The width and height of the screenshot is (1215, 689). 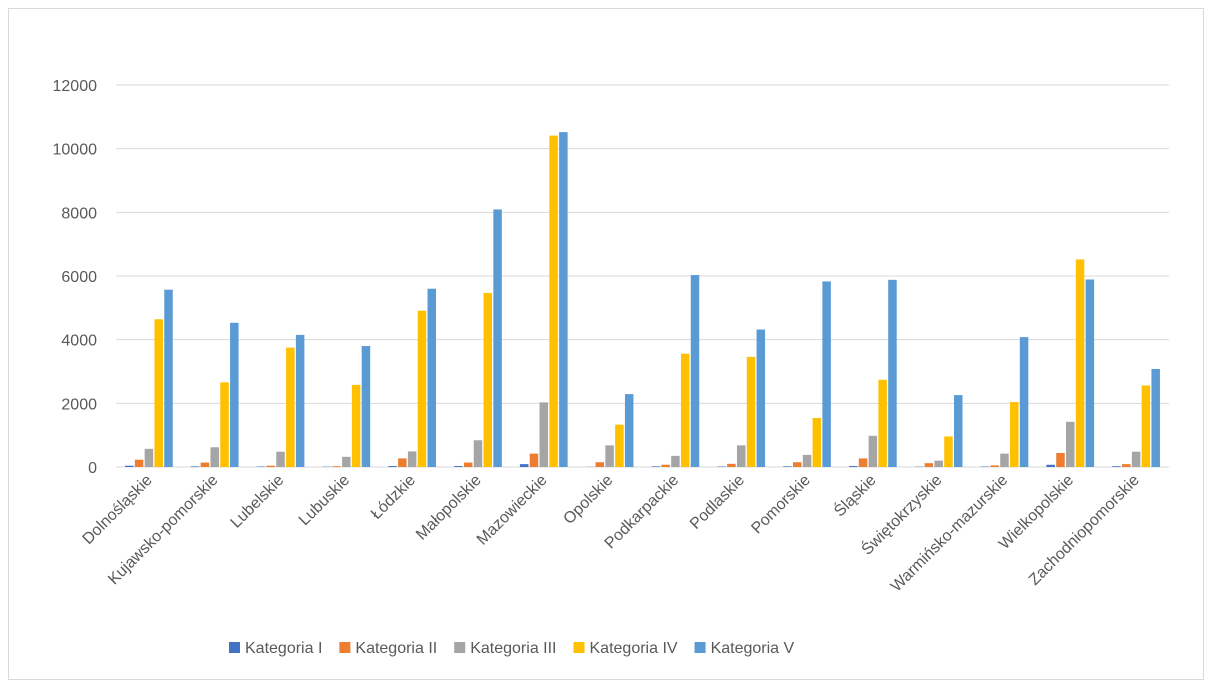 What do you see at coordinates (324, 500) in the screenshot?
I see `x-tick-label: Lubuskie` at bounding box center [324, 500].